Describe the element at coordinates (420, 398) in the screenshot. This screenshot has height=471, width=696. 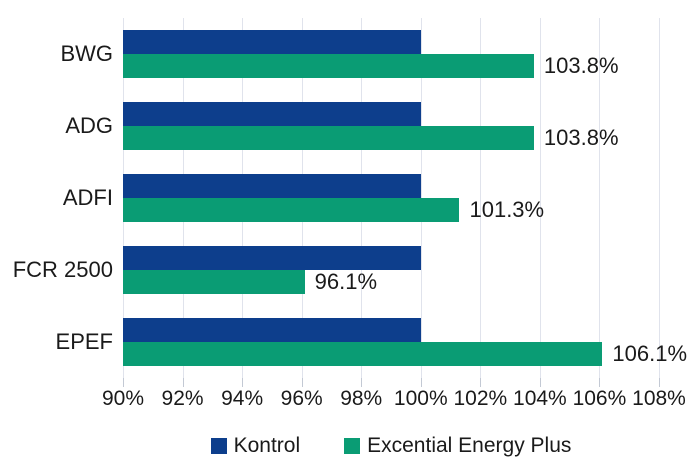
I see `x-axis-tick-label: 100%` at that location.